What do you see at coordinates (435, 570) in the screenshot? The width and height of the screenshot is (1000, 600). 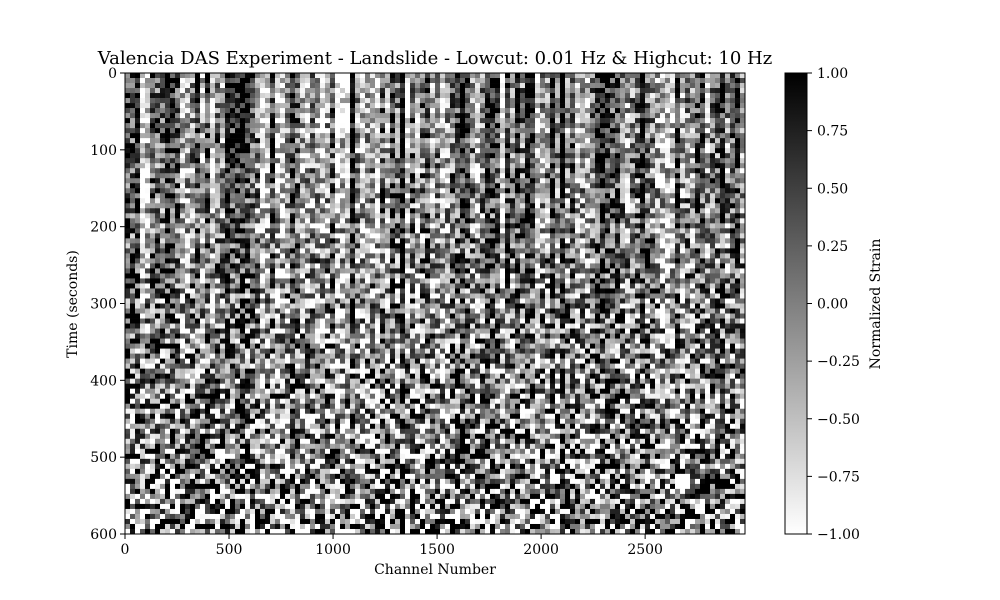 I see `x-axis-label: Channel Number` at bounding box center [435, 570].